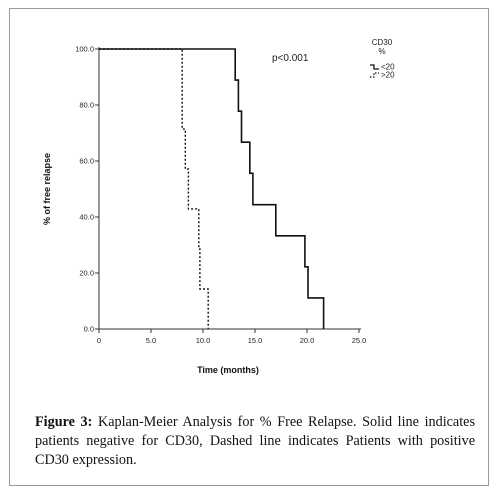 This screenshot has height=492, width=500. I want to click on chart-legend: CD30% <20>20, so click(382, 59).